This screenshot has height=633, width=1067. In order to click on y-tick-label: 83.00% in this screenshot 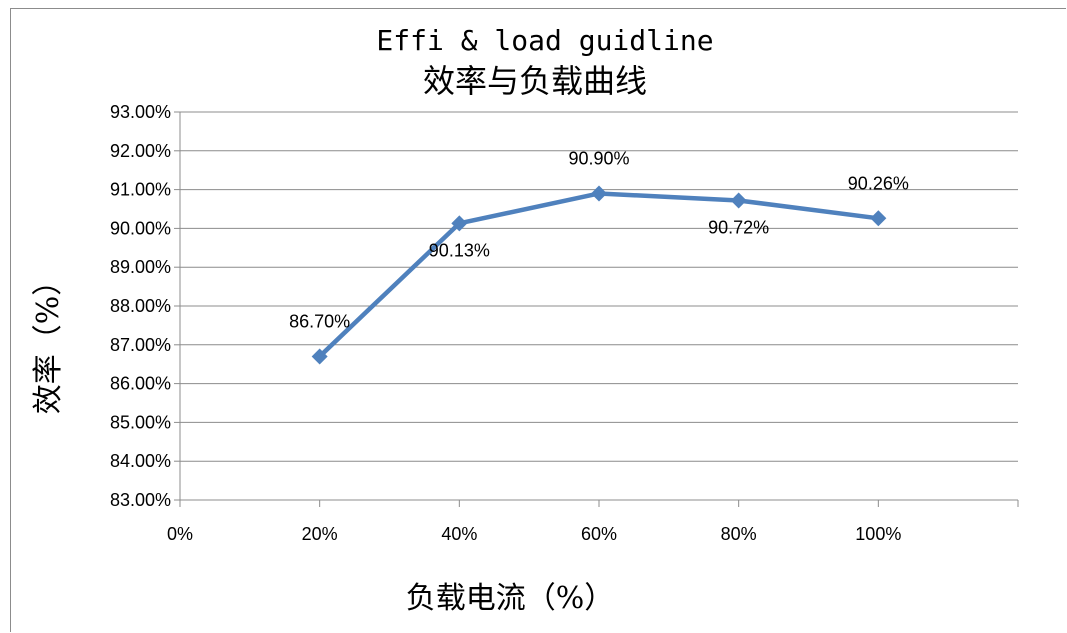, I will do `click(140, 500)`.